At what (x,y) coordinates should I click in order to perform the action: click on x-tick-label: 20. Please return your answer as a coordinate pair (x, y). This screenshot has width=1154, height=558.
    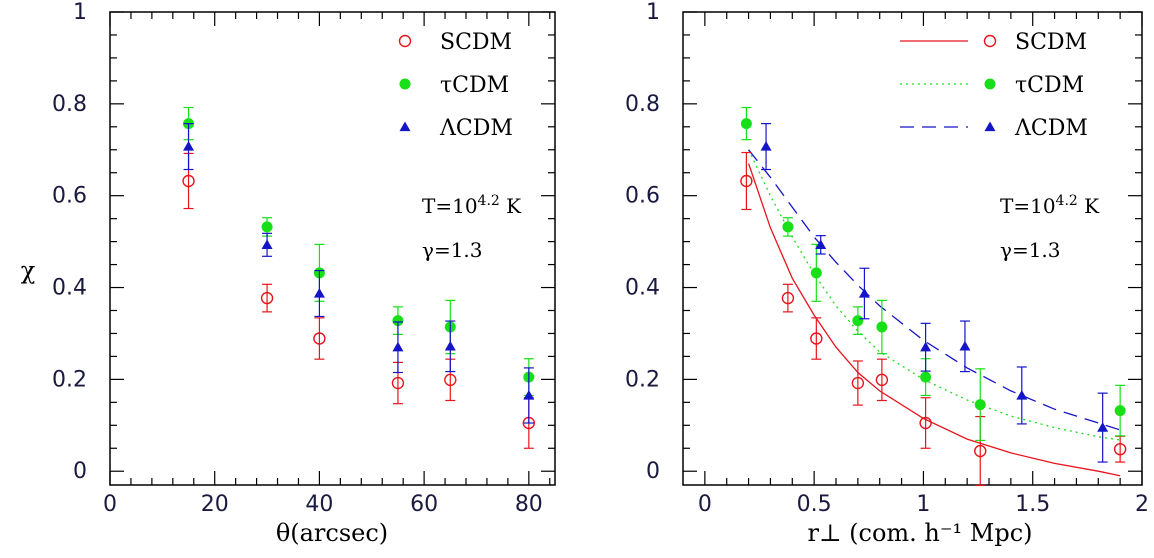
    Looking at the image, I should click on (215, 504).